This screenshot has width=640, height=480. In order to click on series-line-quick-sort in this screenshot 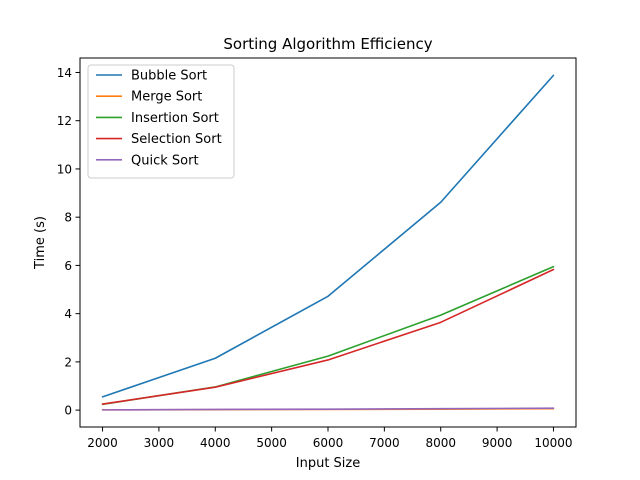, I will do `click(328, 409)`.